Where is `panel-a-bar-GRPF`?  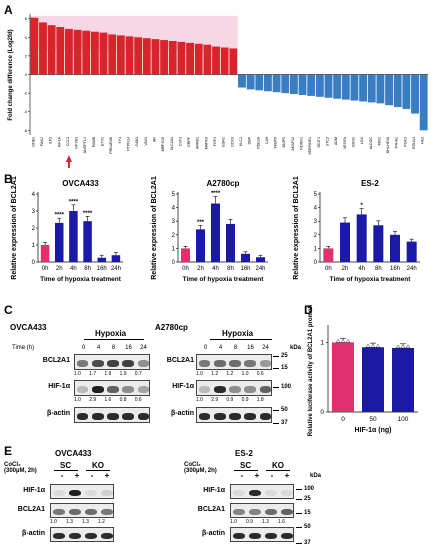
panel-a-bar-GRPF is located at coordinates (190, 58).